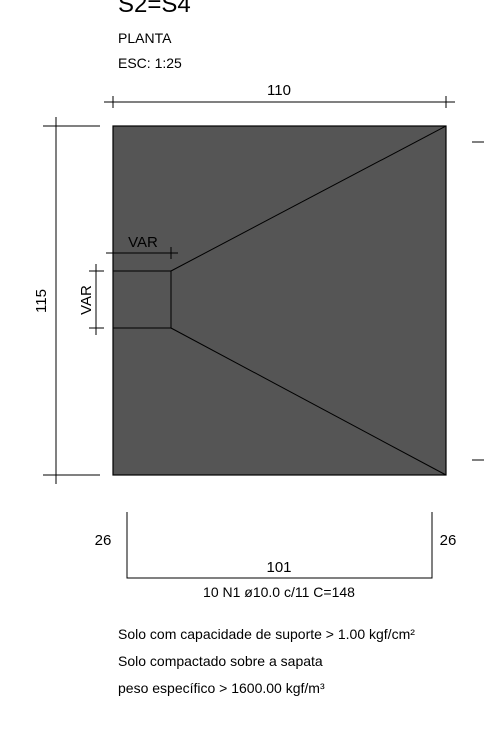 The height and width of the screenshot is (738, 484). I want to click on rebar-description: 10 N1 ø10.0 c/11 C=148, so click(279, 592).